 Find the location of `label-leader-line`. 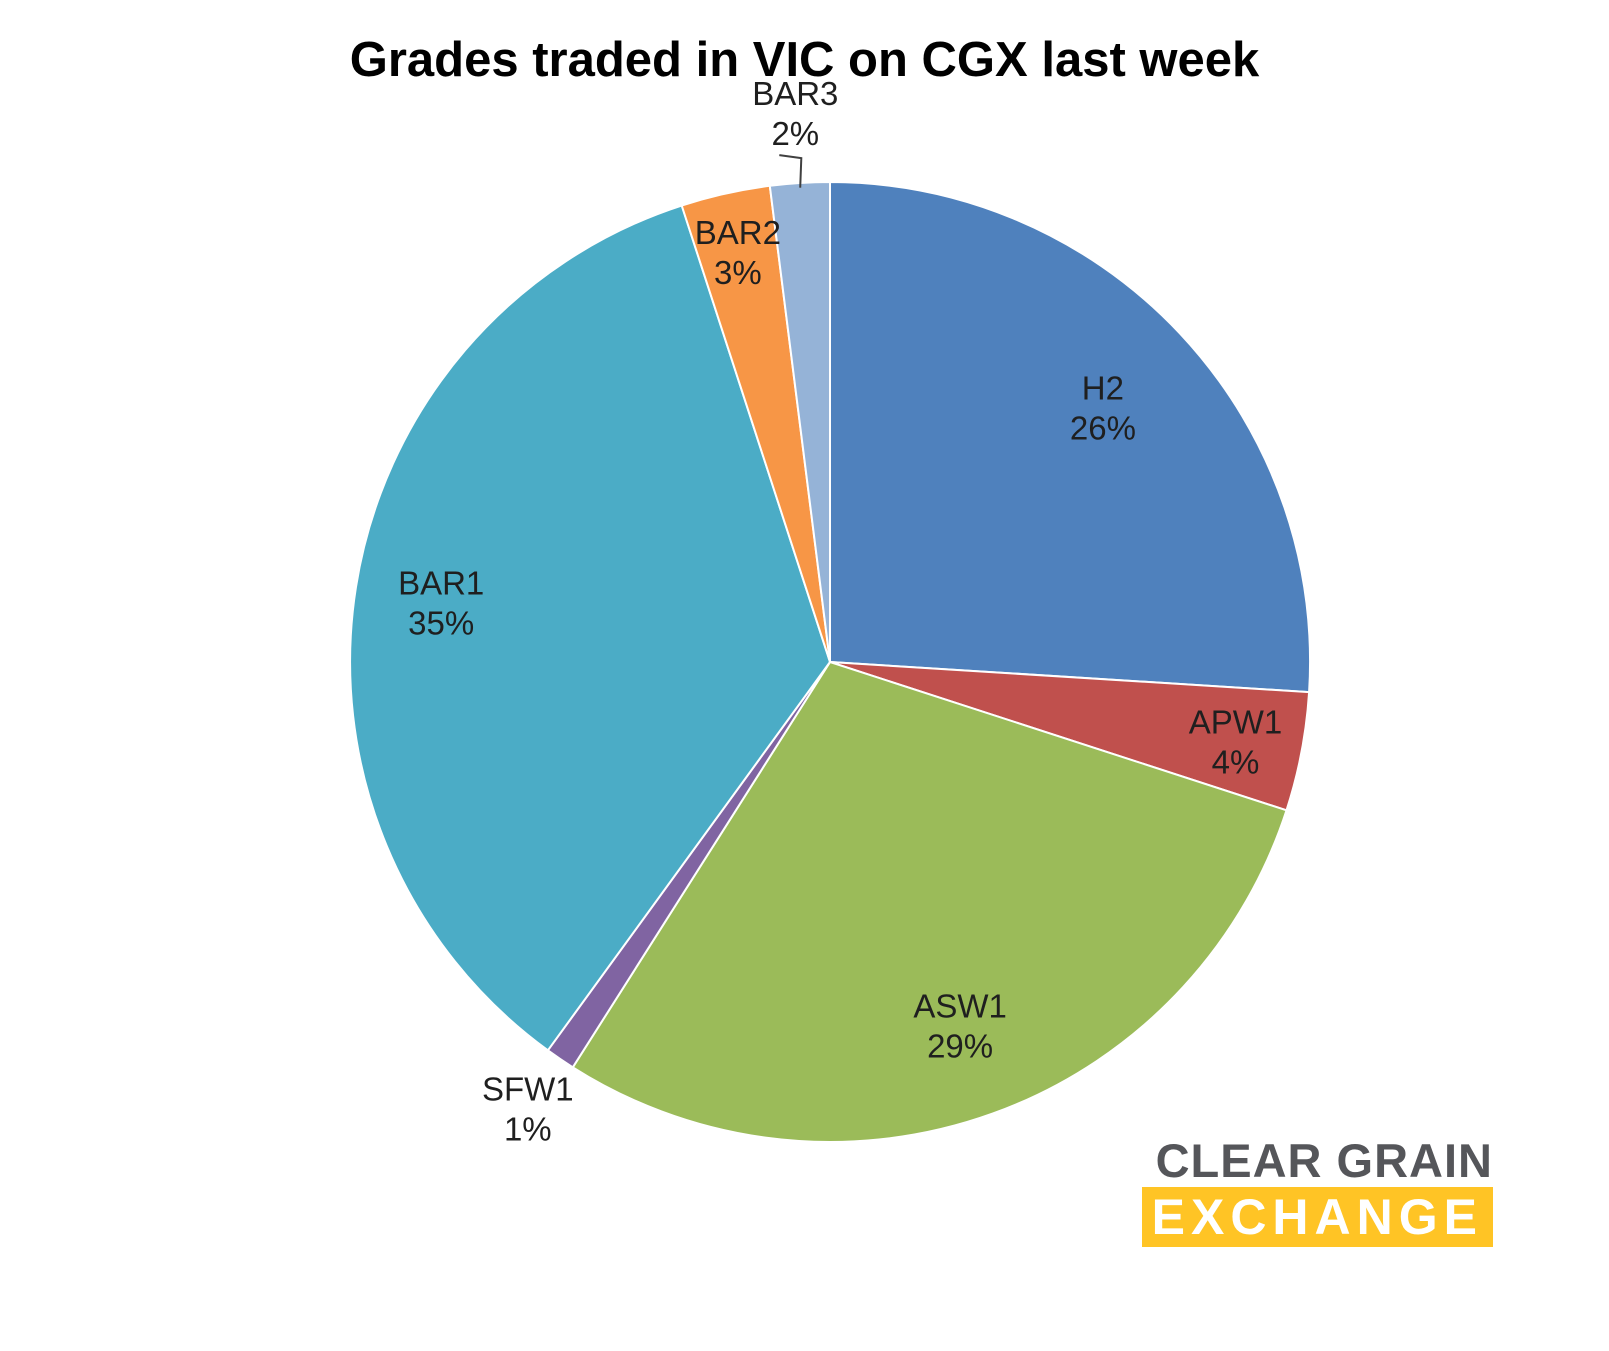

label-leader-line is located at coordinates (791, 171).